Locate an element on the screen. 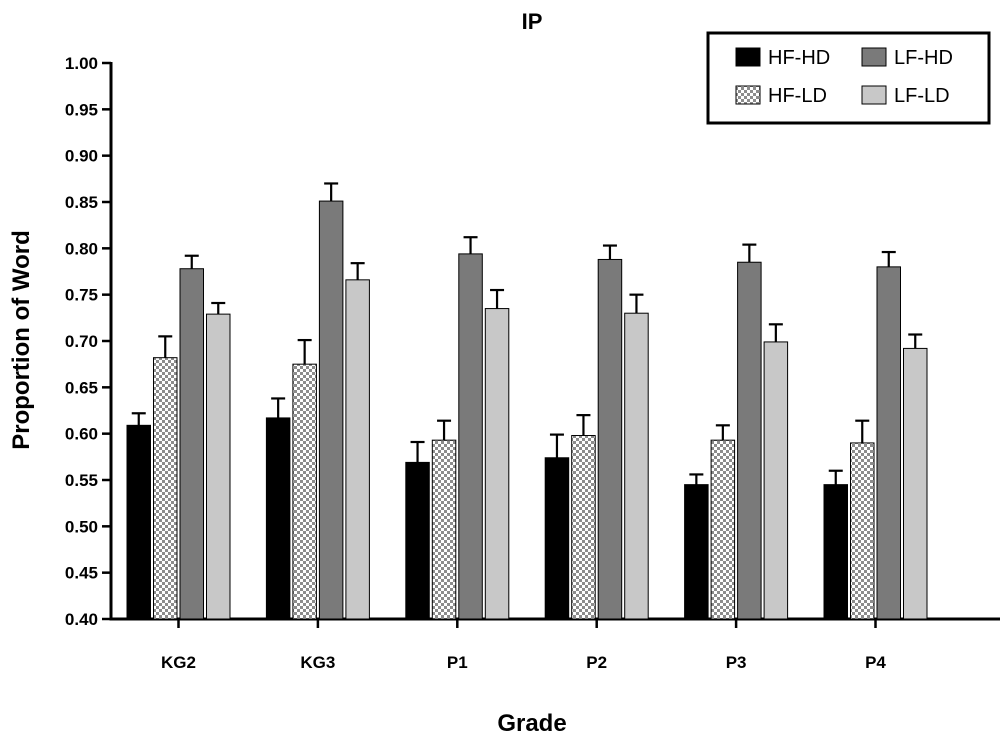 The width and height of the screenshot is (1003, 739). legend-label: HF-HD is located at coordinates (799, 58).